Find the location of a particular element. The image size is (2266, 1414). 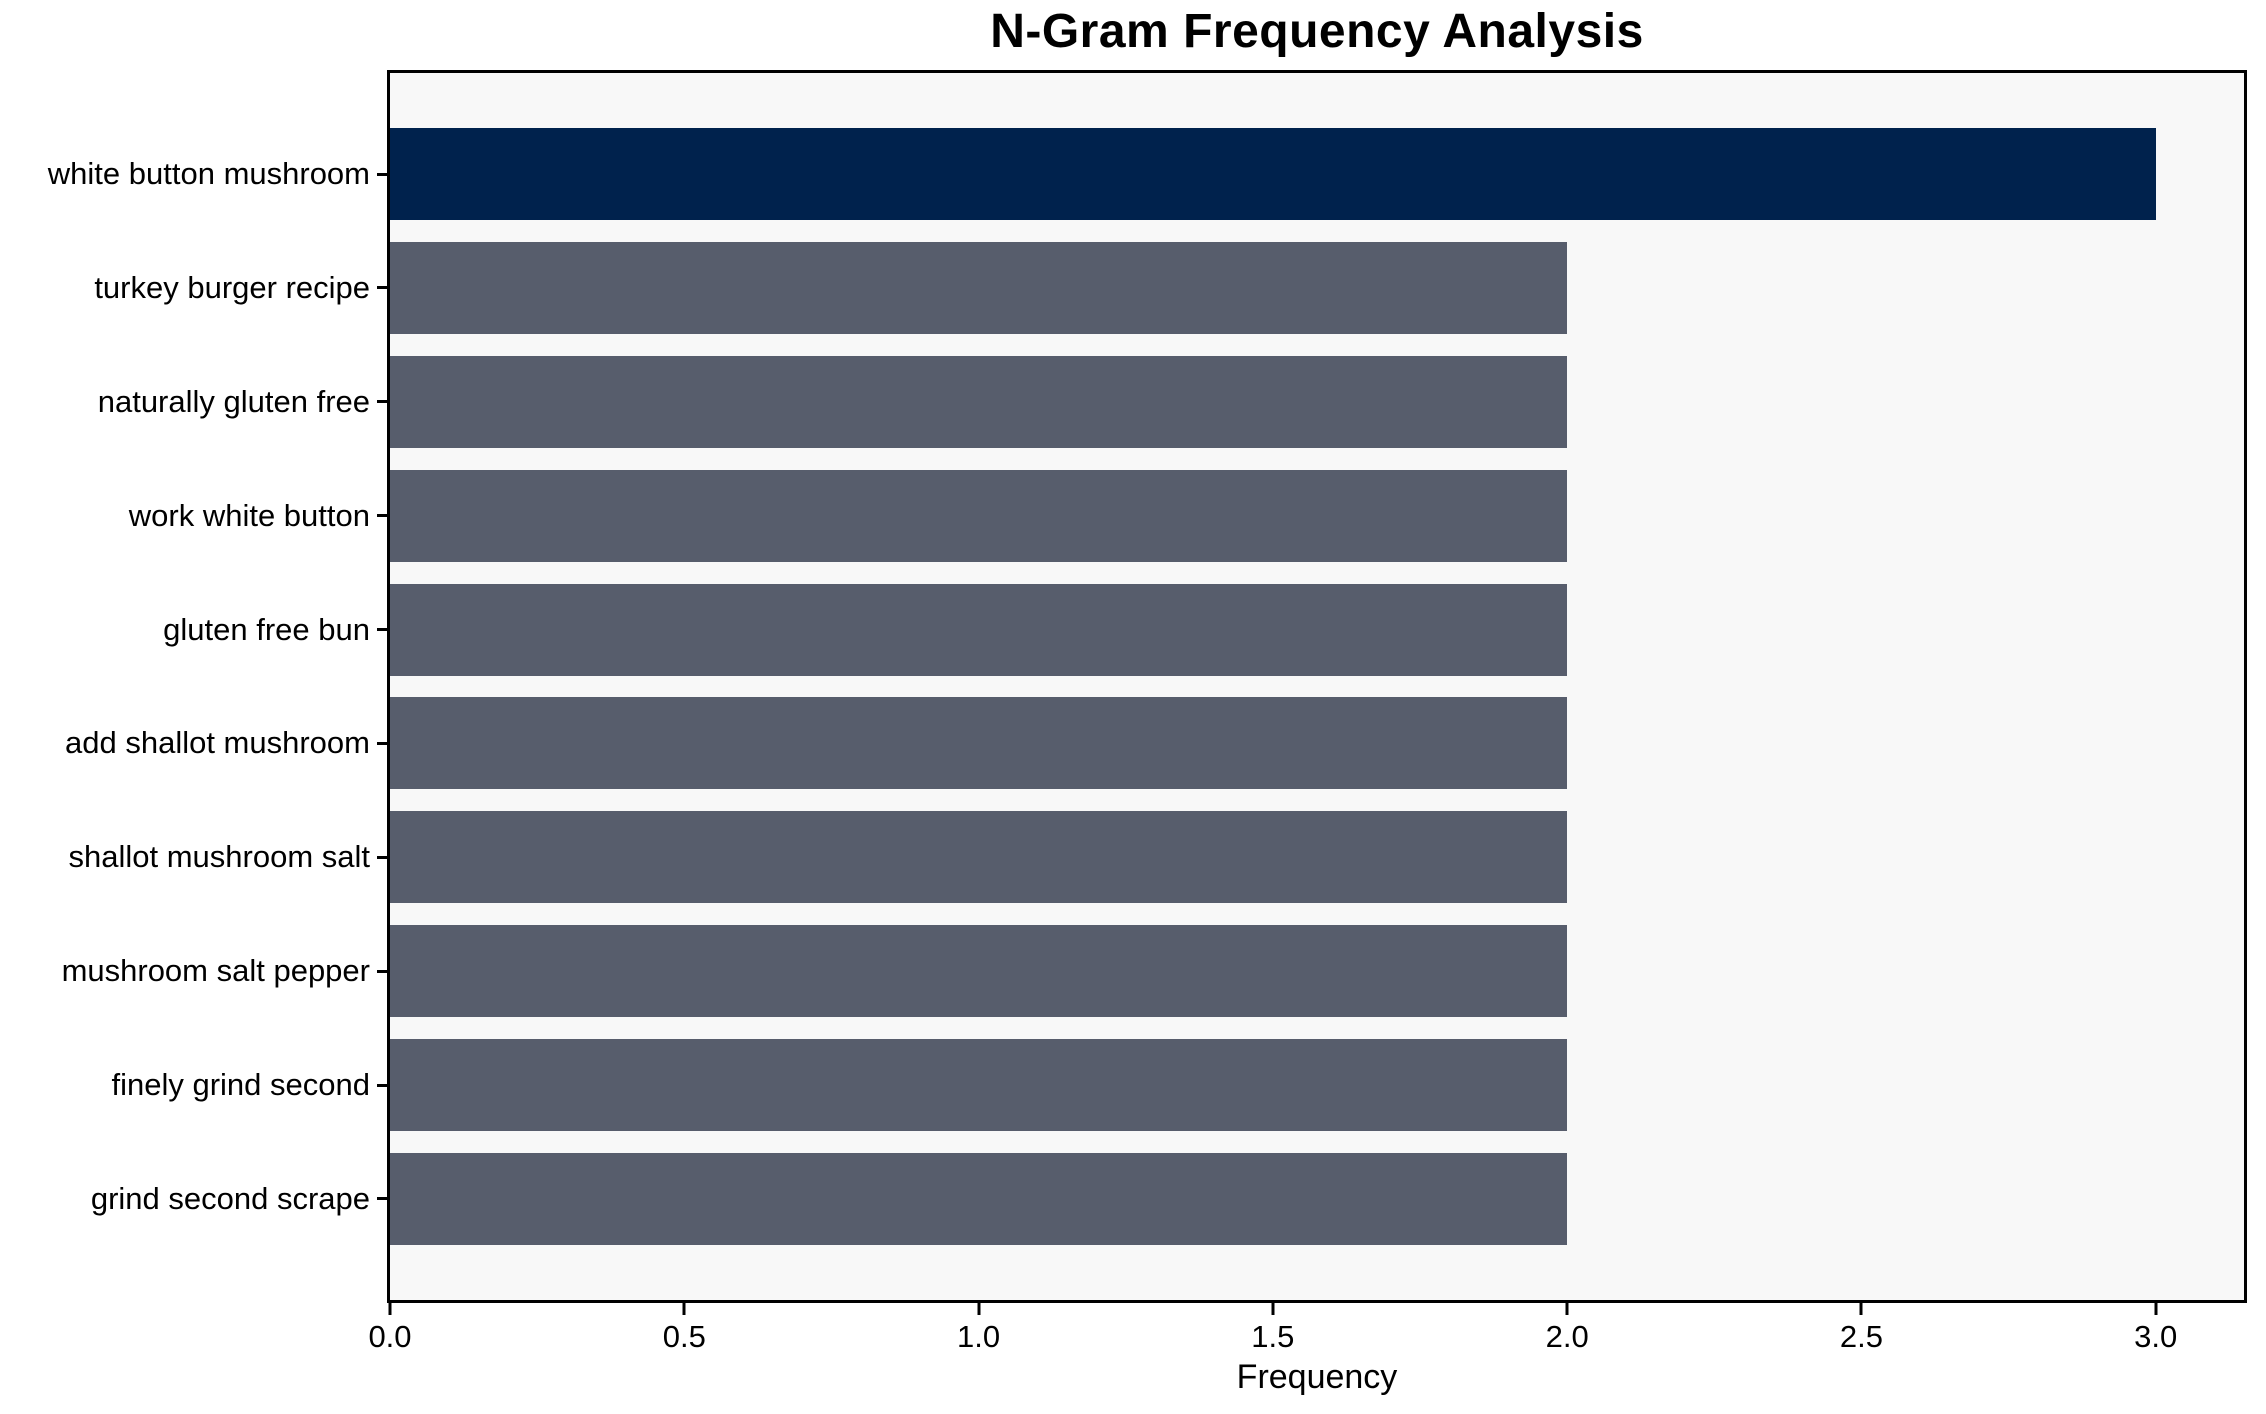

x-axis-label: Frequency is located at coordinates (1317, 1377).